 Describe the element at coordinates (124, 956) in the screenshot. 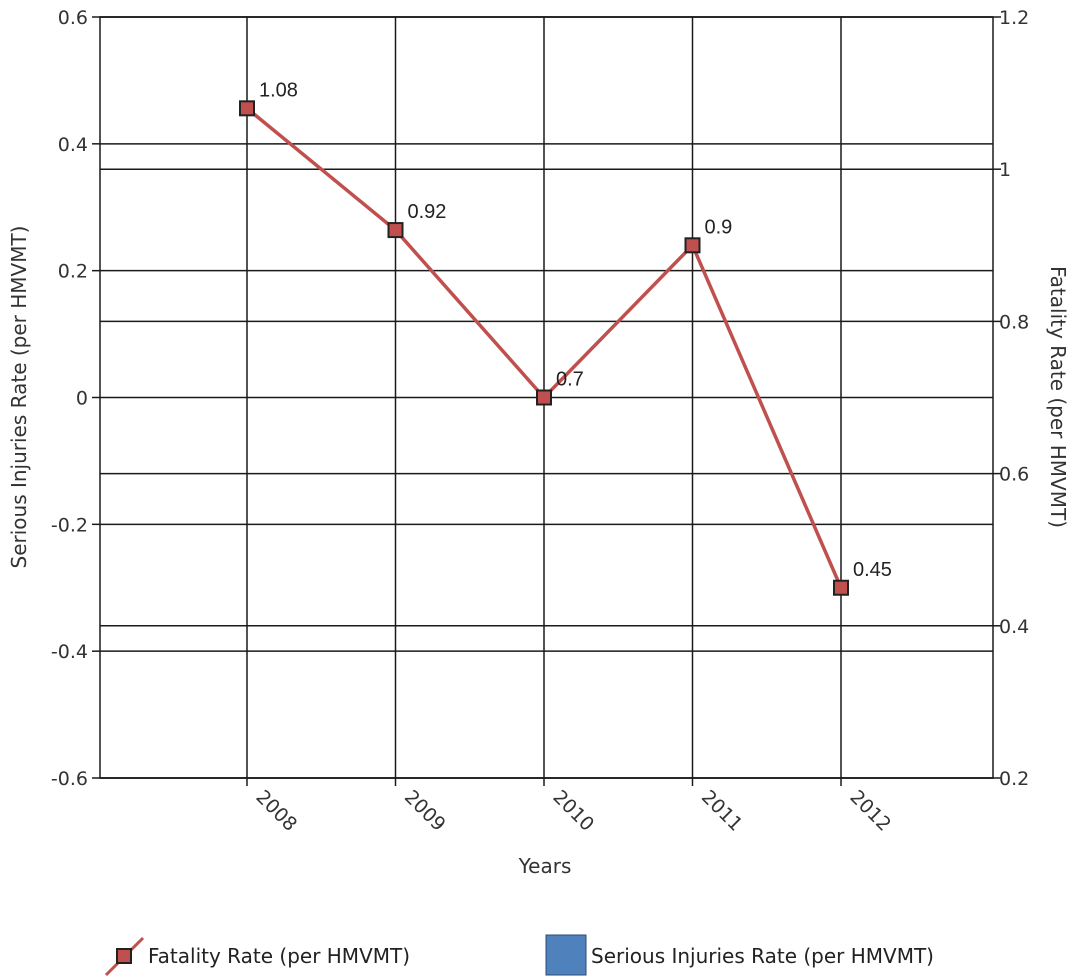

I see `legend-square-marker-fatality` at that location.